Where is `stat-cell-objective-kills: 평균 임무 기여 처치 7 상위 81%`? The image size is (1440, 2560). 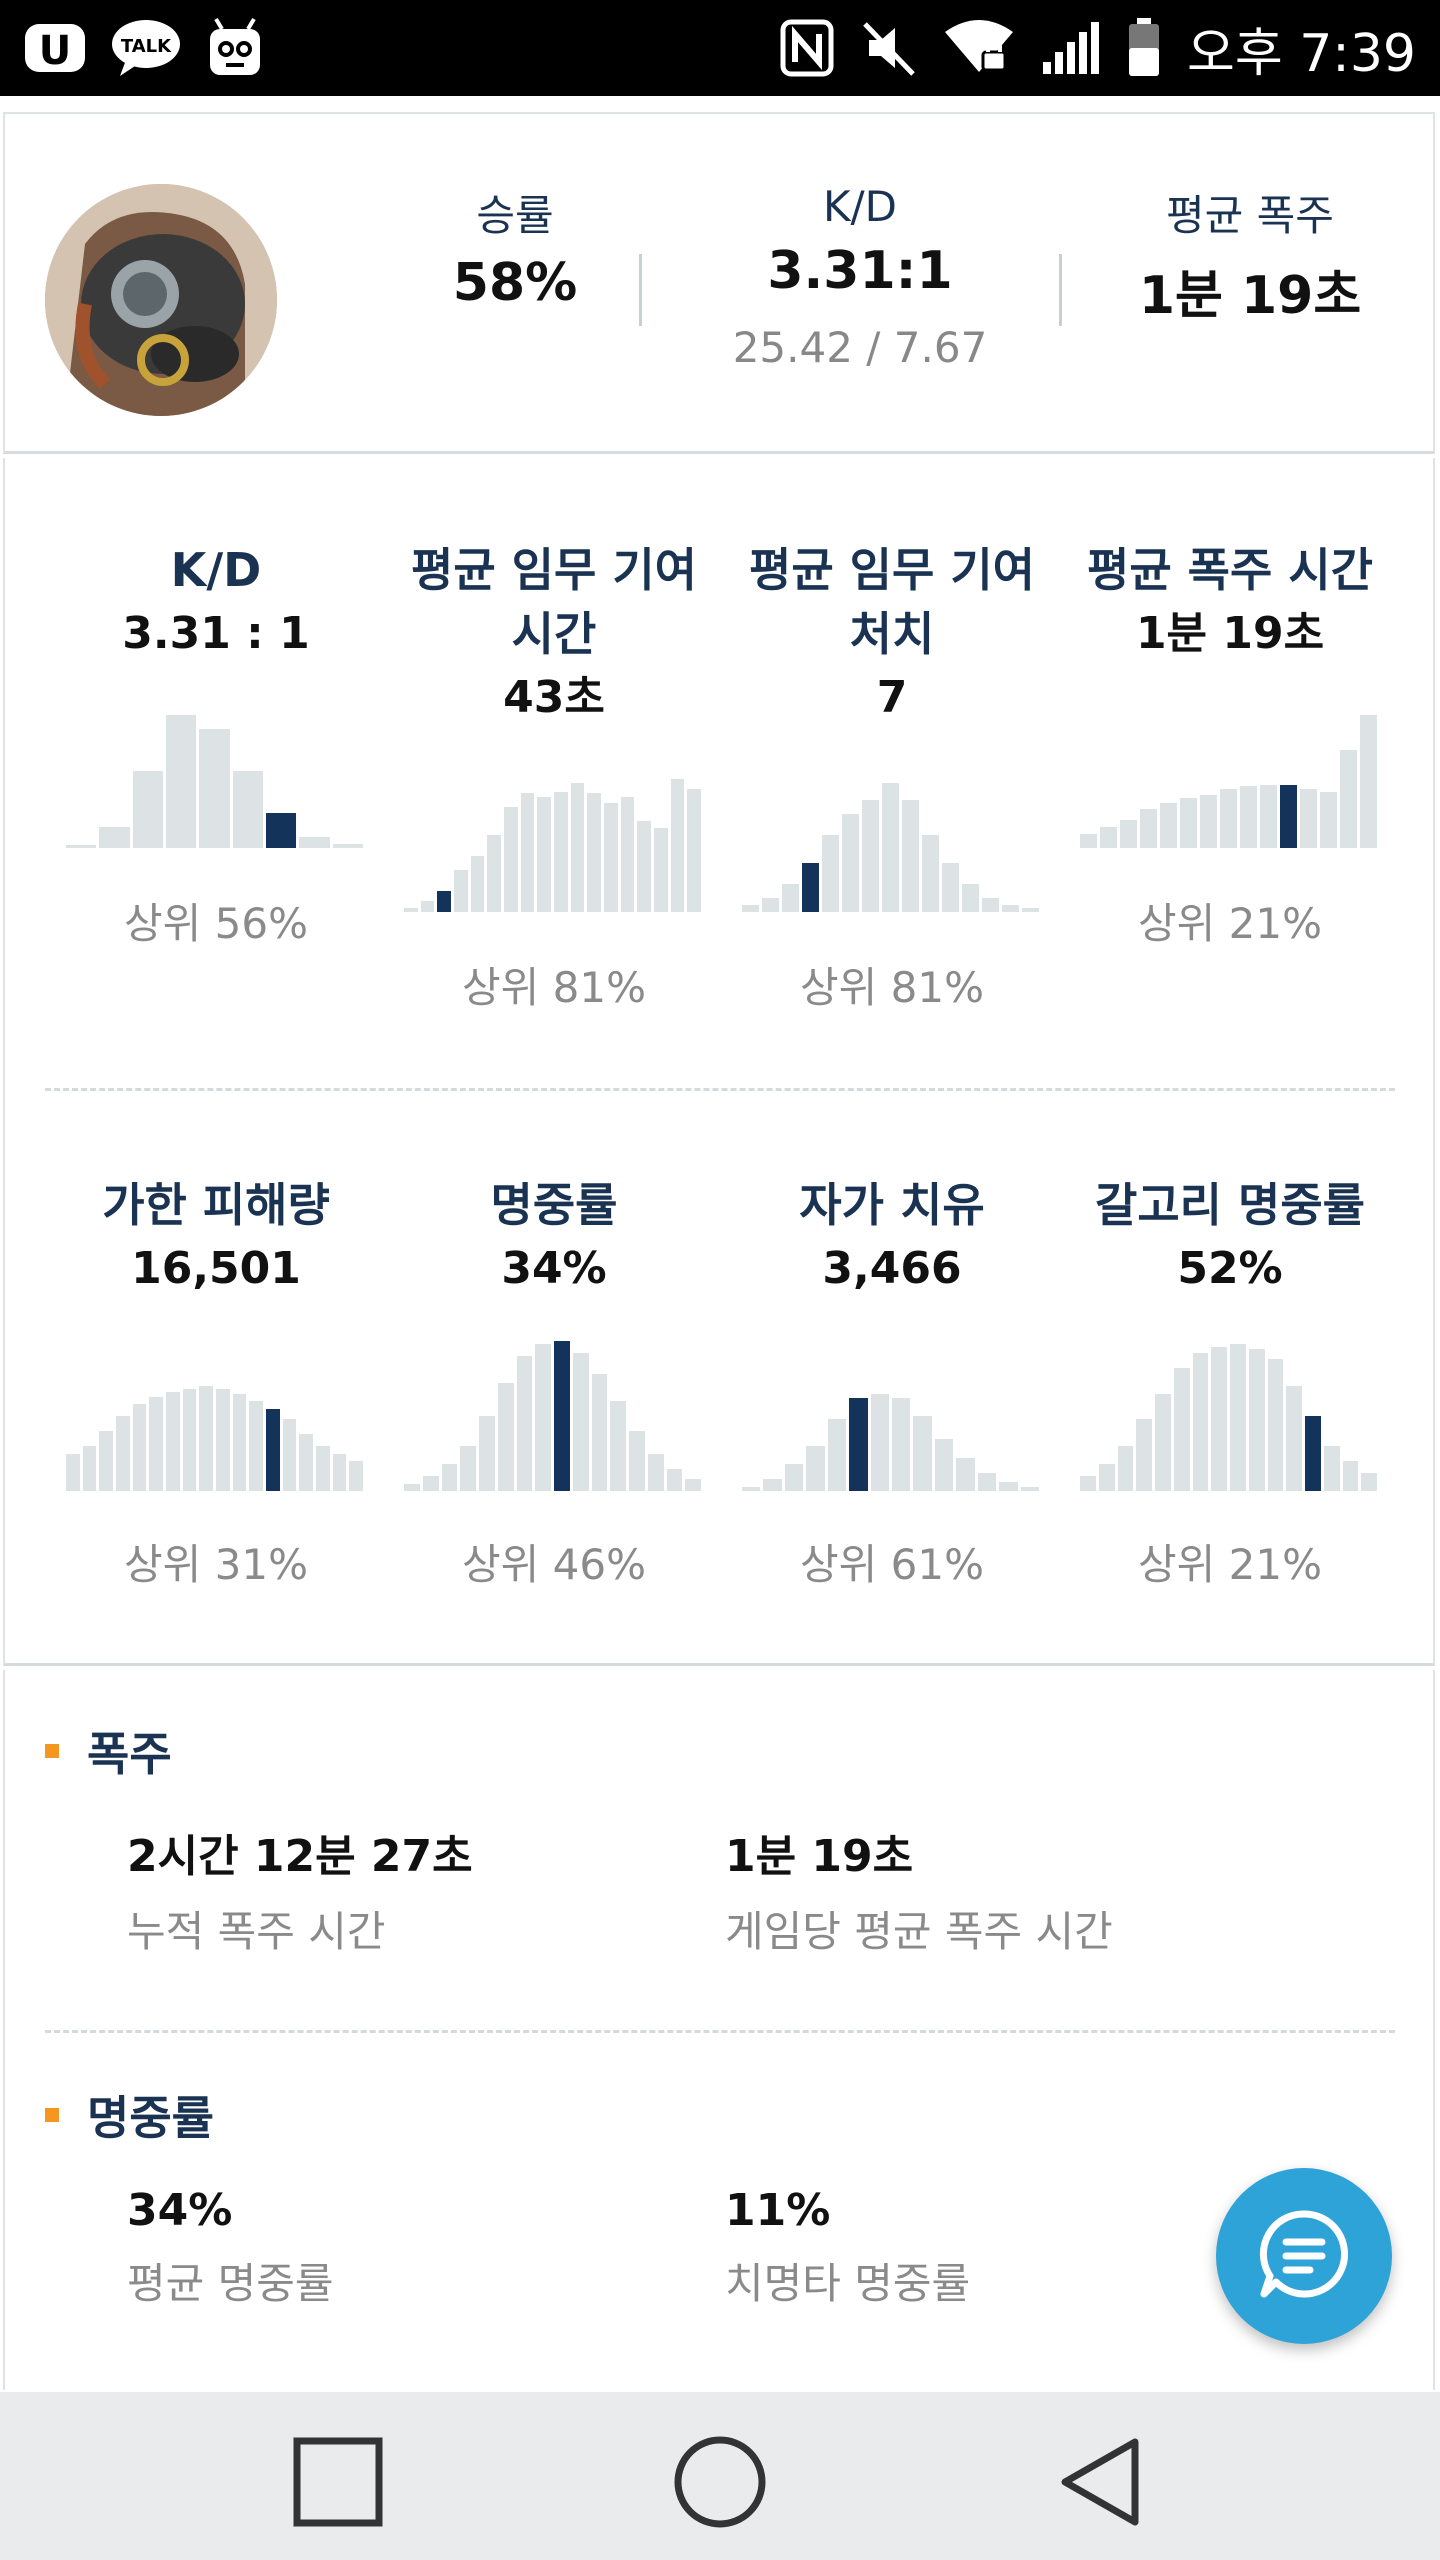
stat-cell-objective-kills: 평균 임무 기여 처치 7 상위 81% is located at coordinates (892, 776).